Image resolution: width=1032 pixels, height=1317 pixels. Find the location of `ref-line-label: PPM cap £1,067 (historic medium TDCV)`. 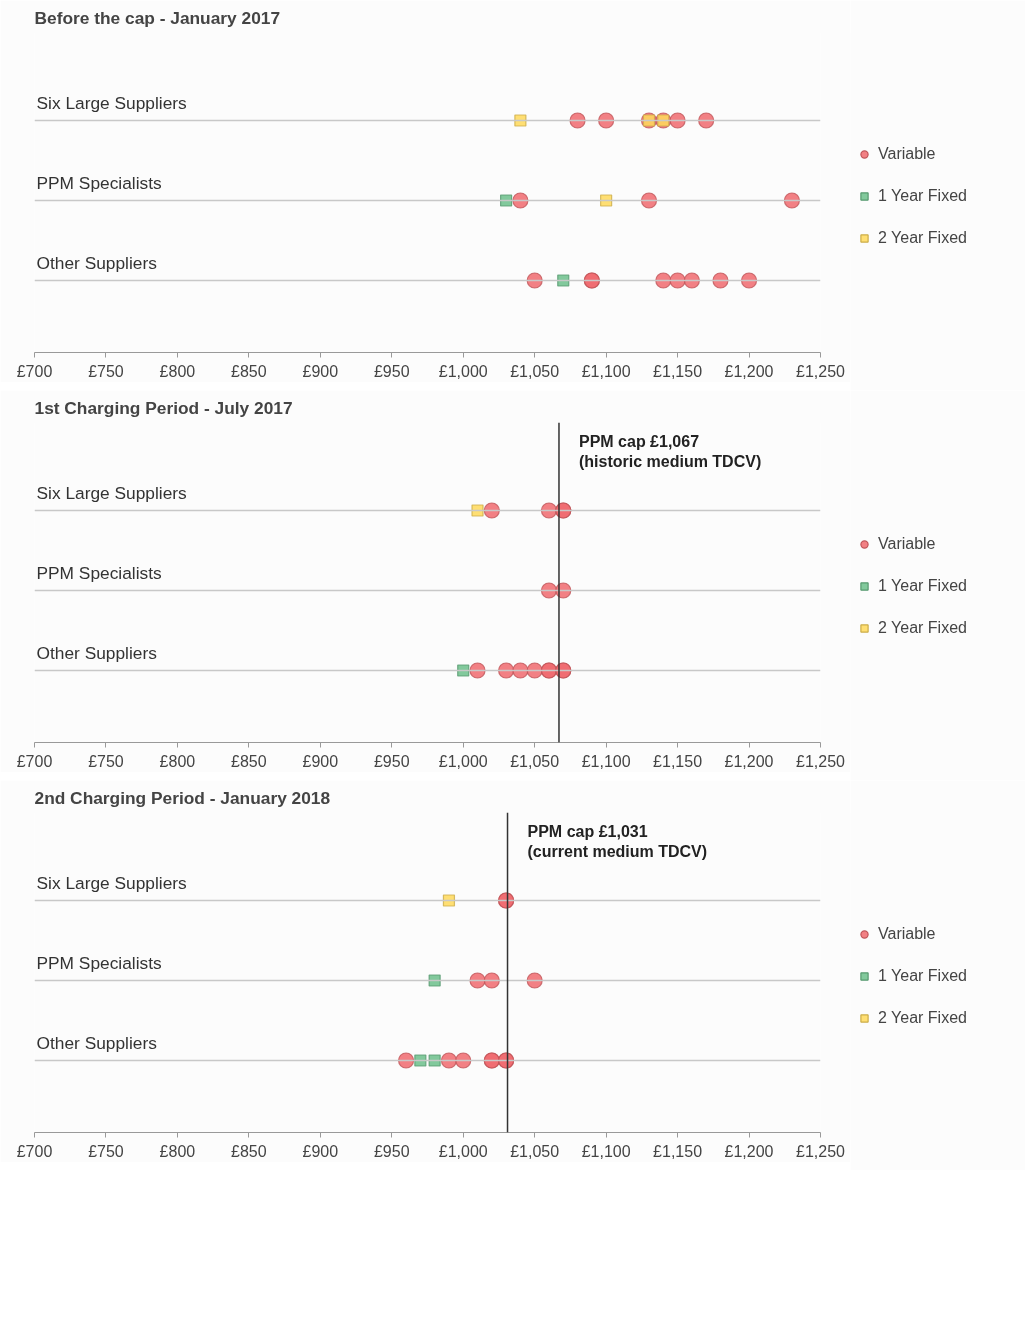

ref-line-label: PPM cap £1,067 (historic medium TDCV) is located at coordinates (670, 452).